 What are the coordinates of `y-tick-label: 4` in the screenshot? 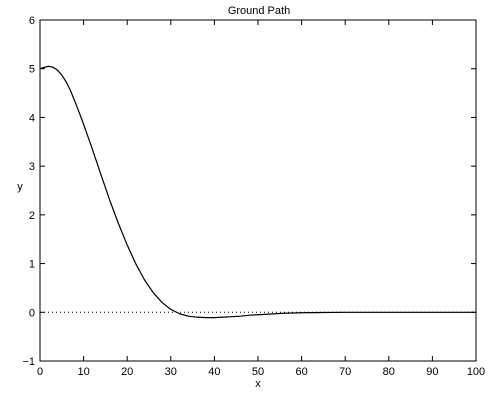 It's located at (32, 118).